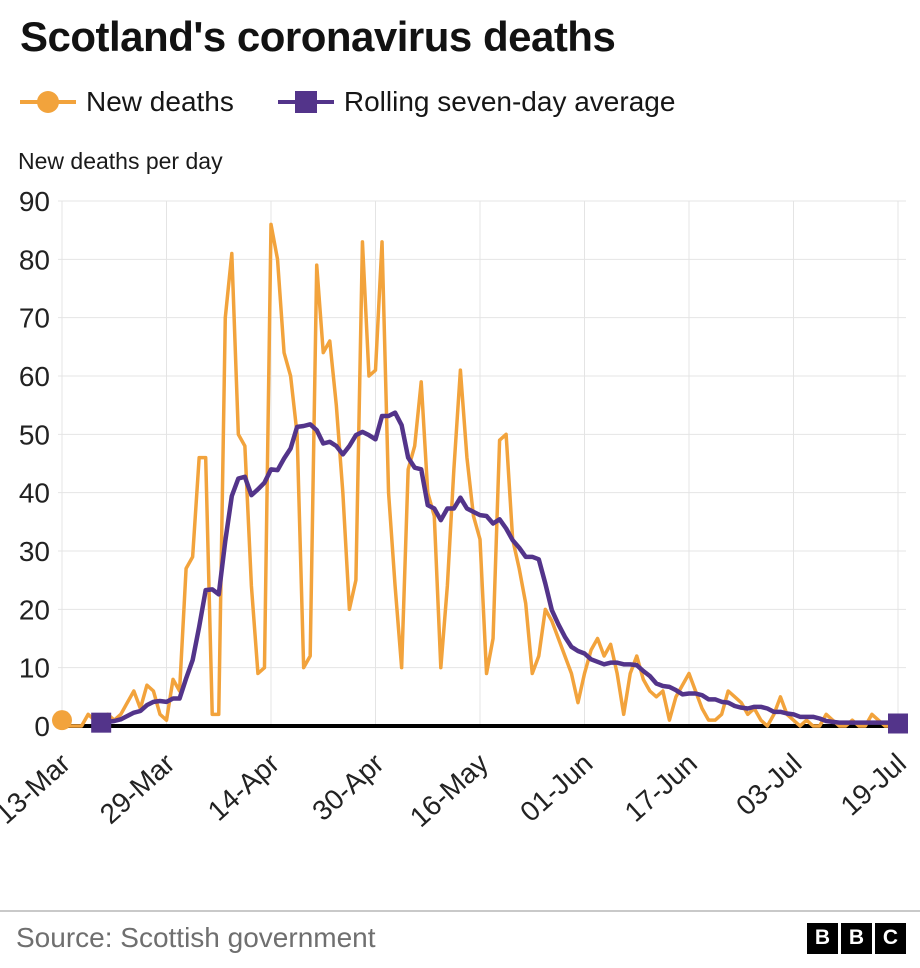 The image size is (920, 968). What do you see at coordinates (62, 720) in the screenshot?
I see `new-deaths-start-marker` at bounding box center [62, 720].